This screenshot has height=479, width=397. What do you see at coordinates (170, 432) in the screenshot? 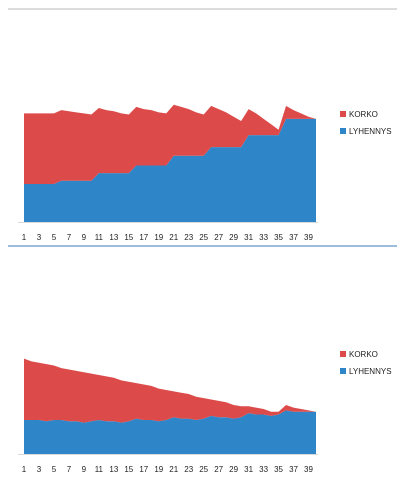
I see `area-lyhennys` at bounding box center [170, 432].